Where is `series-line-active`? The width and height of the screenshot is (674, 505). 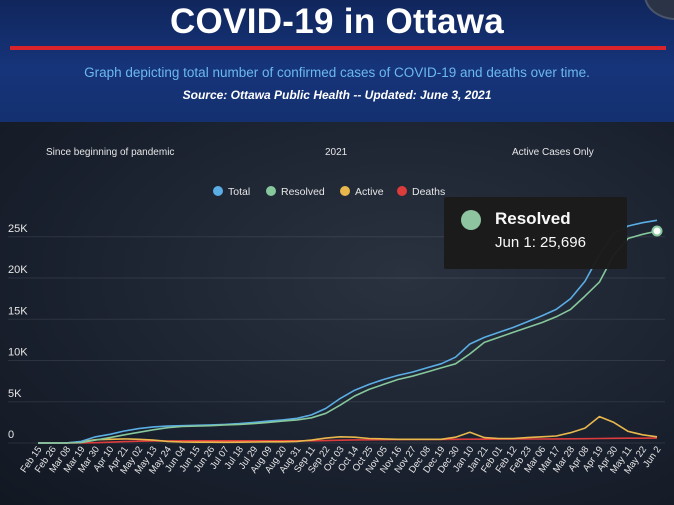
series-line-active is located at coordinates (348, 429).